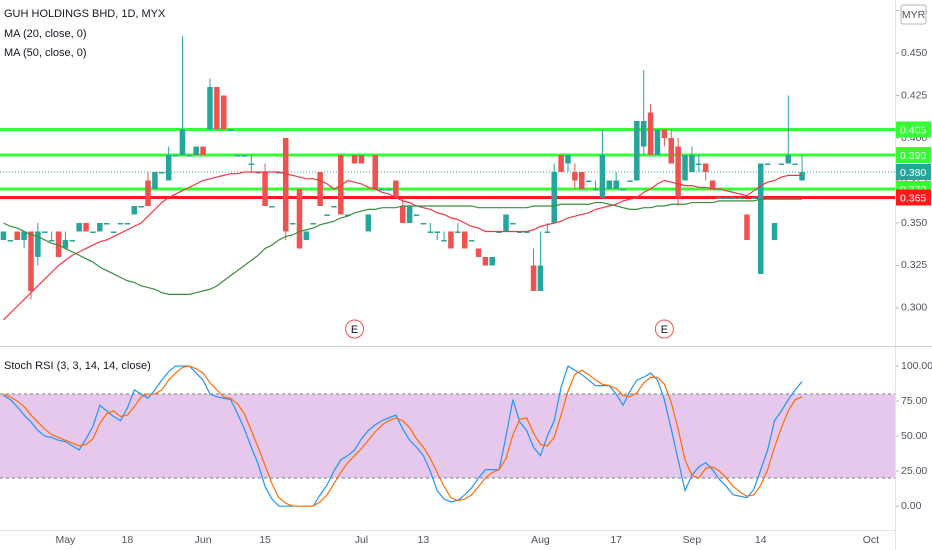 This screenshot has height=550, width=932. I want to click on band-fill, so click(447, 436).